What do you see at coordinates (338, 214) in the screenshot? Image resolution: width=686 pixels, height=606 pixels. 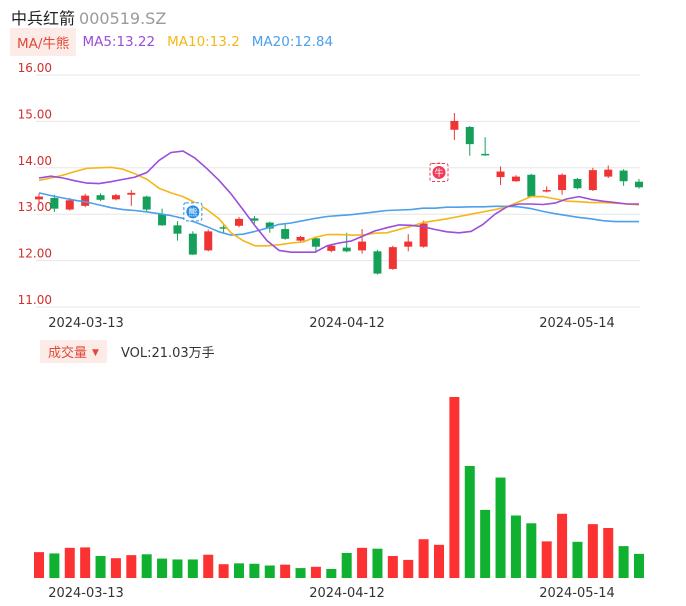 I see `ma20-line` at bounding box center [338, 214].